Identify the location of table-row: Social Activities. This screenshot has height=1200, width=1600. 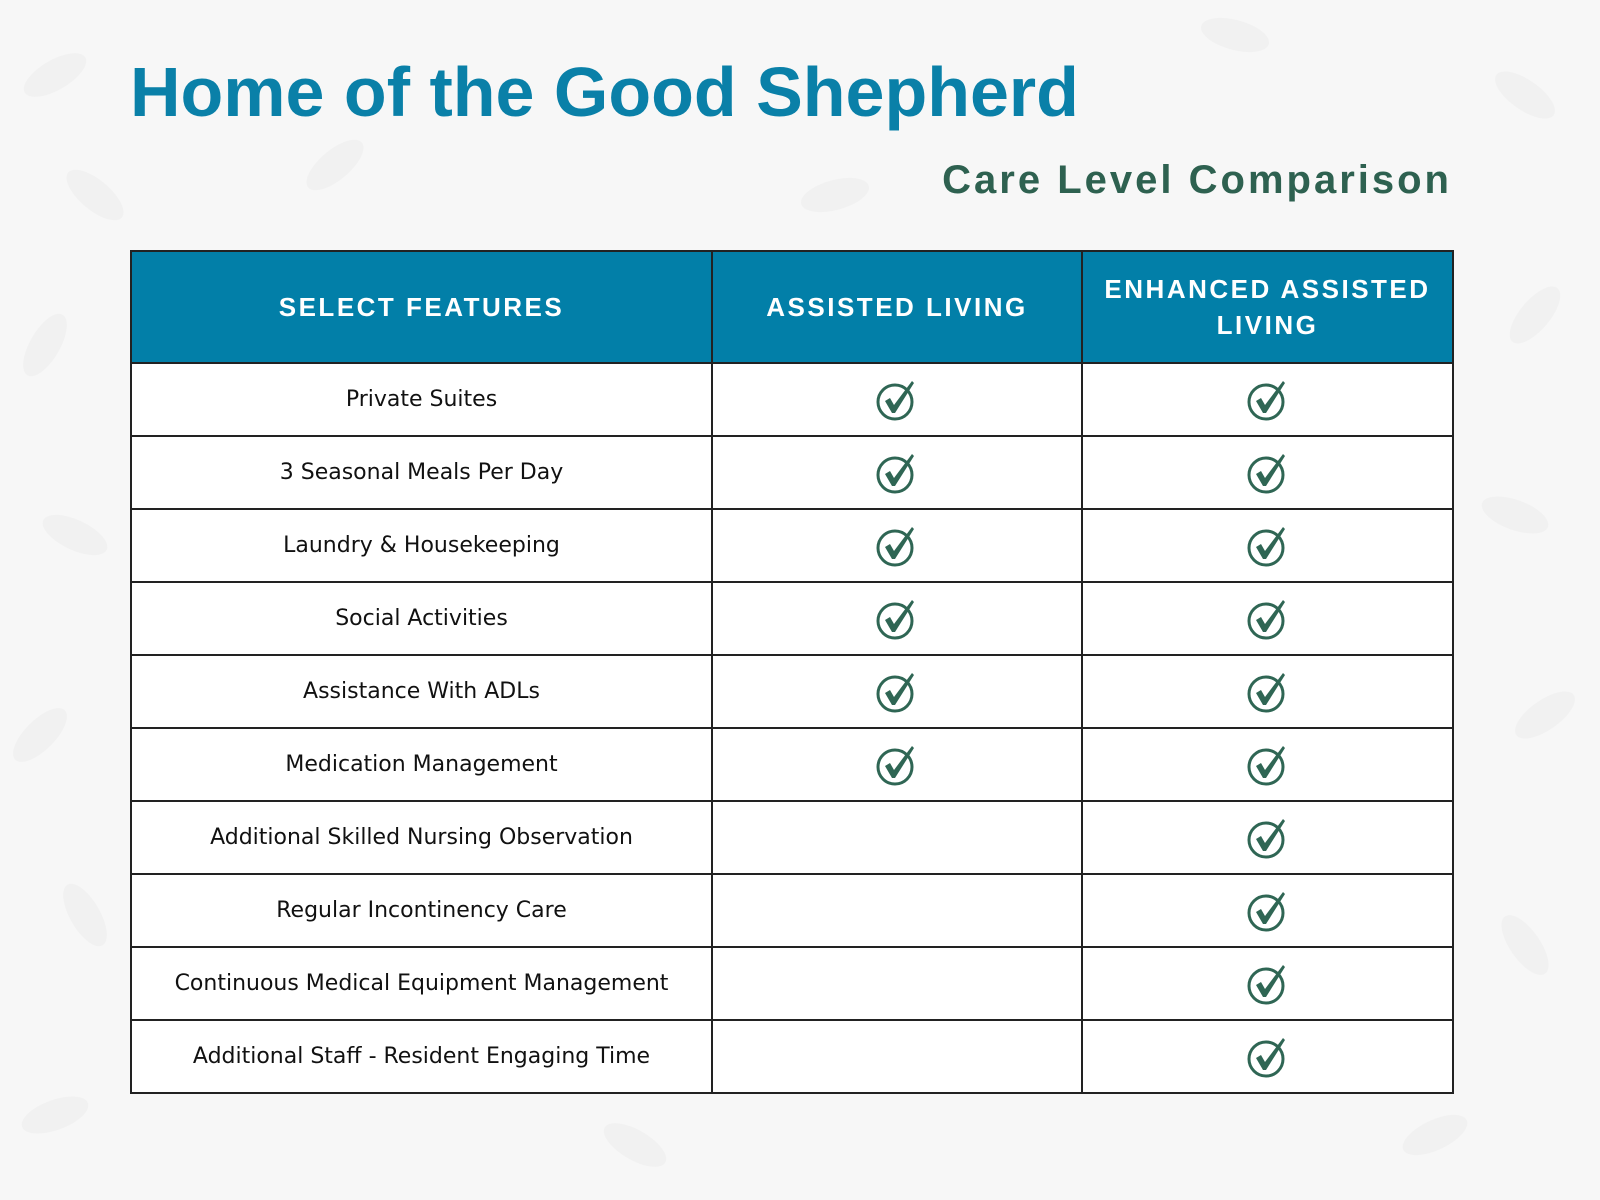
(792, 618).